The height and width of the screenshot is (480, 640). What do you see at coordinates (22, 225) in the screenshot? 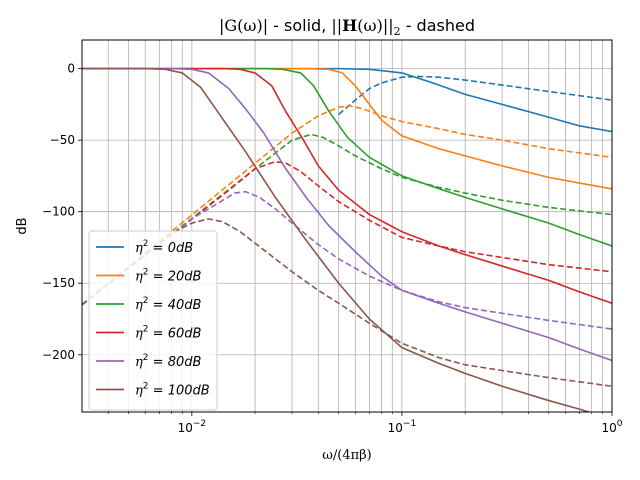
I see `y-axis-label: dB` at bounding box center [22, 225].